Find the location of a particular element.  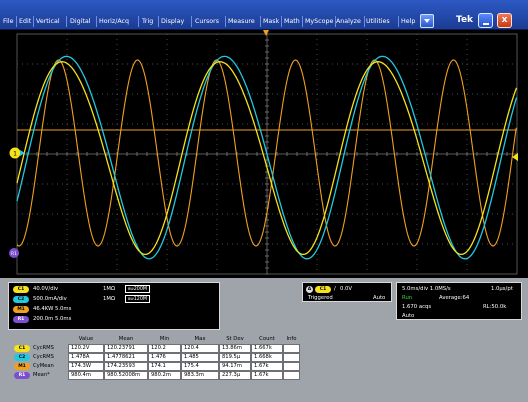

measurement-name: Mean* is located at coordinates (41, 375).